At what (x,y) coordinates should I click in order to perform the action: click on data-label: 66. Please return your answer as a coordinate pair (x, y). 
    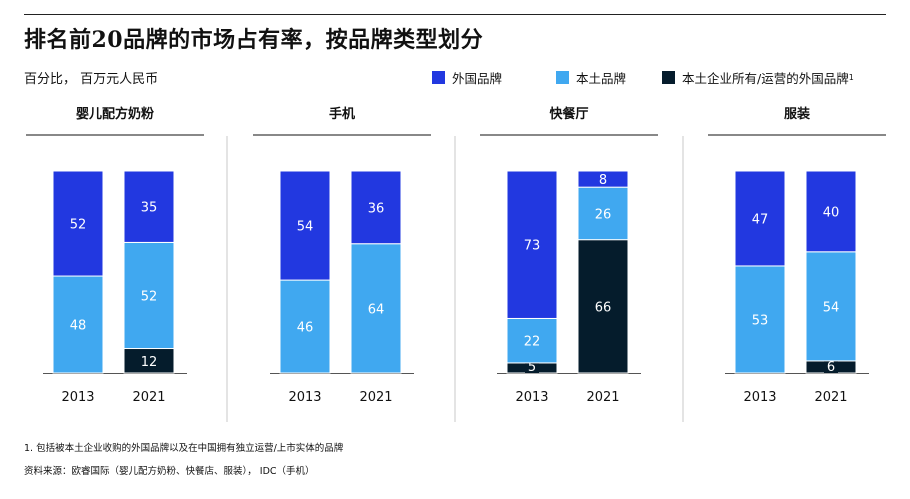
    Looking at the image, I should click on (603, 307).